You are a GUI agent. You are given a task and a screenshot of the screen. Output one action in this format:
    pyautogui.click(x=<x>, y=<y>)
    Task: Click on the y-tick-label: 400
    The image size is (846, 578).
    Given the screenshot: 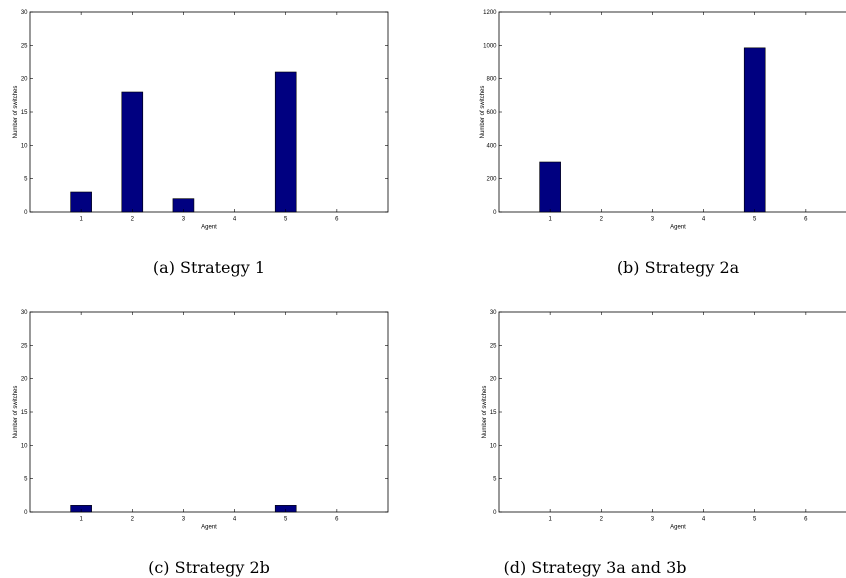 What is the action you would take?
    pyautogui.click(x=491, y=146)
    